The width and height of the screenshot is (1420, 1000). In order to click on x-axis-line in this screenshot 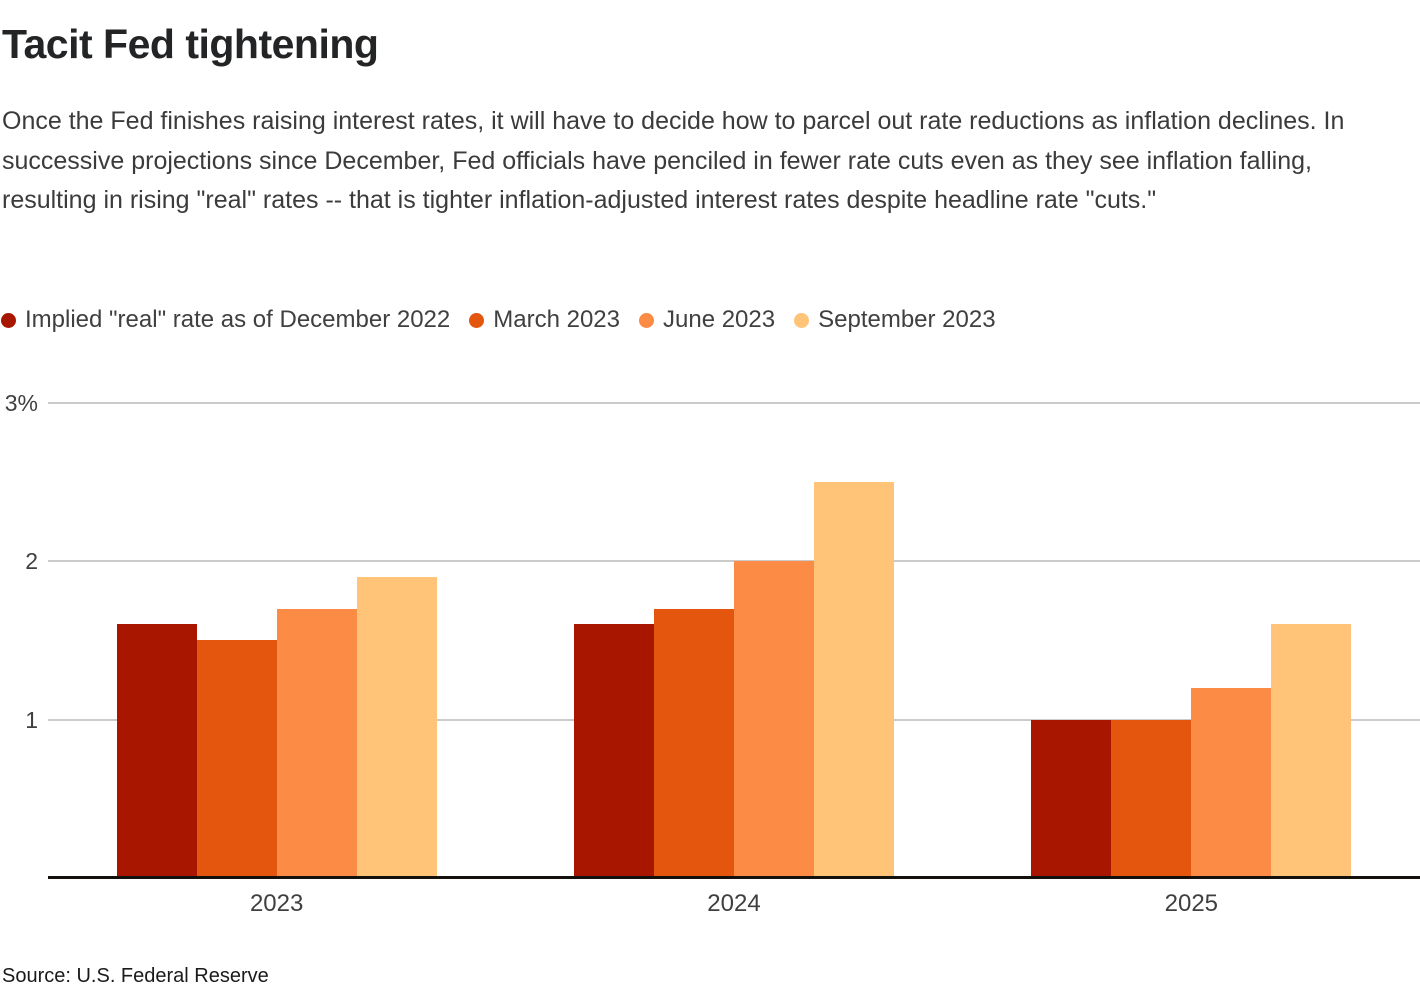, I will do `click(734, 877)`.